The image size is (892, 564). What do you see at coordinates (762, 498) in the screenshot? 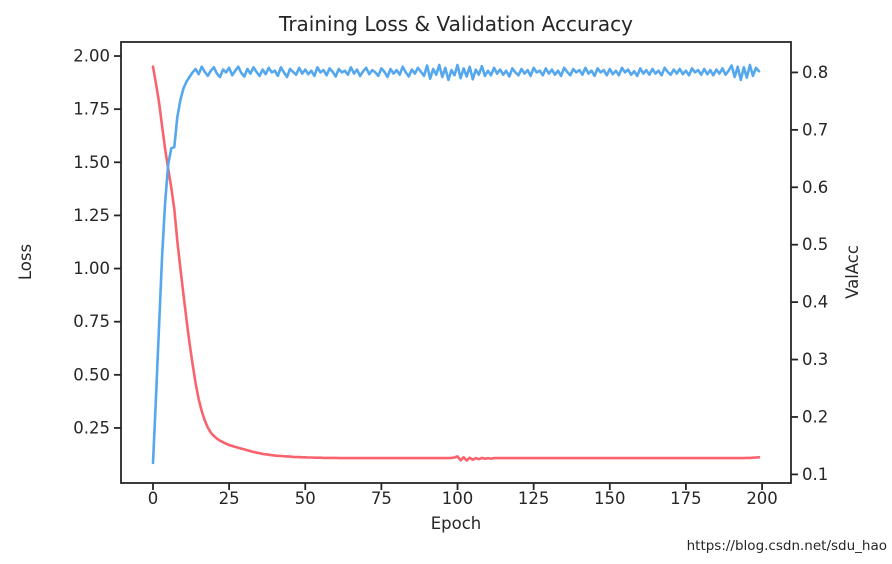
I see `x-tick-label: 200` at bounding box center [762, 498].